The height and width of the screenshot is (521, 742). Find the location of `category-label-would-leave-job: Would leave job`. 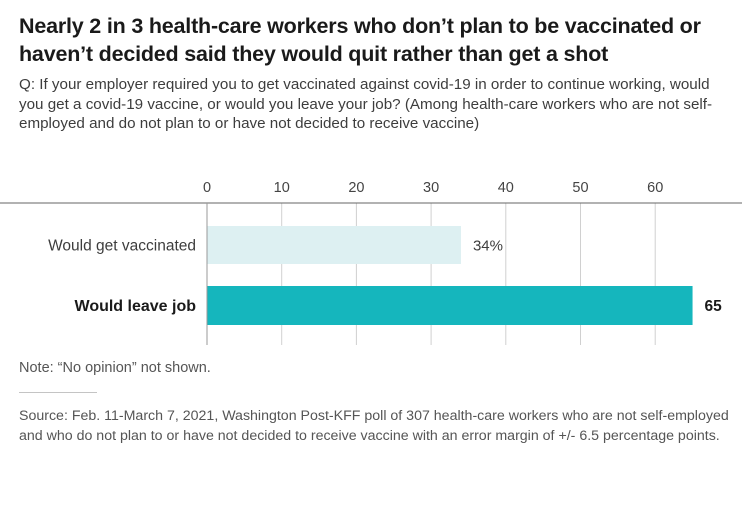

category-label-would-leave-job: Would leave job is located at coordinates (136, 306).